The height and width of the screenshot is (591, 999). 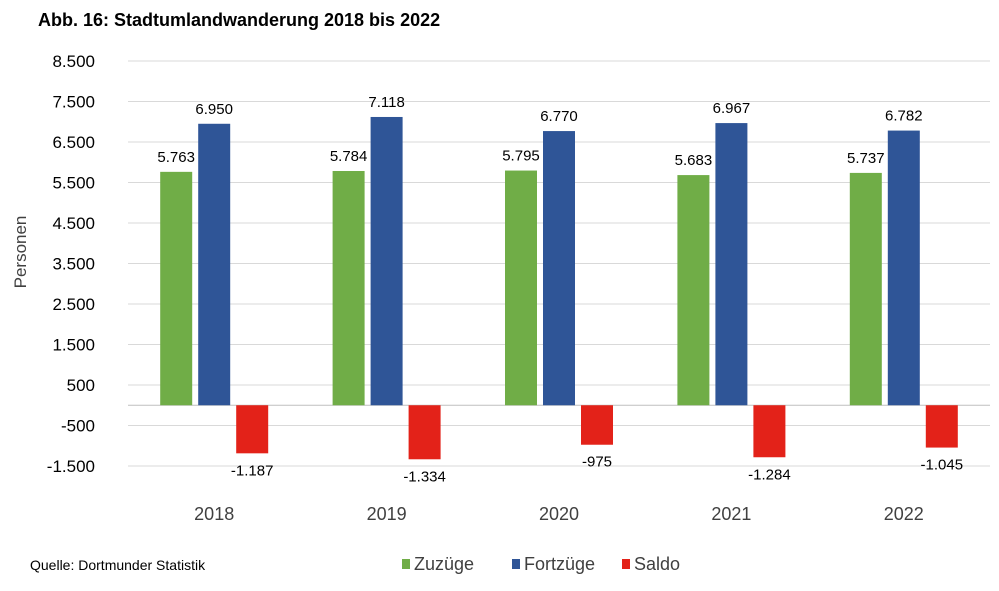 What do you see at coordinates (252, 470) in the screenshot?
I see `data-label: -1.187` at bounding box center [252, 470].